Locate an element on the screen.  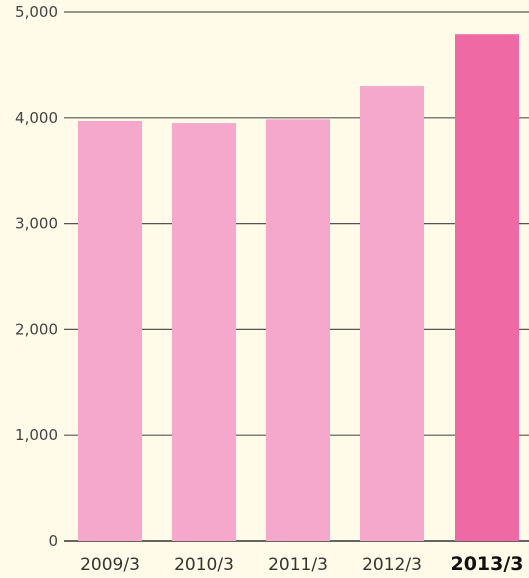
y-tick-label: 1,000 is located at coordinates (36, 435).